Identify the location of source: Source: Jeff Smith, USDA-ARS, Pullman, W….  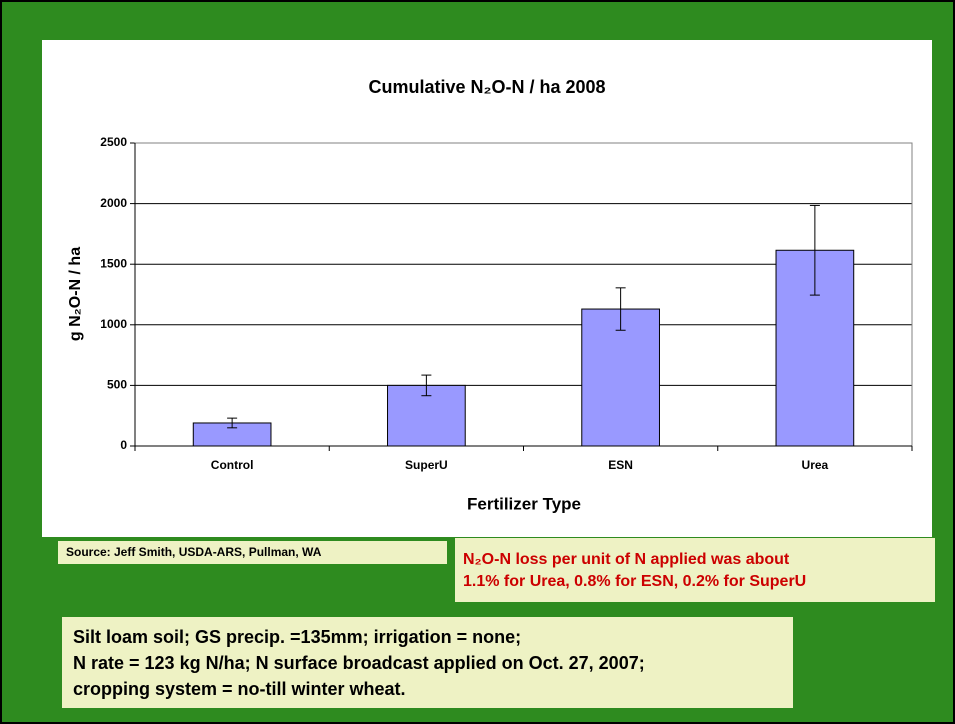
(194, 552).